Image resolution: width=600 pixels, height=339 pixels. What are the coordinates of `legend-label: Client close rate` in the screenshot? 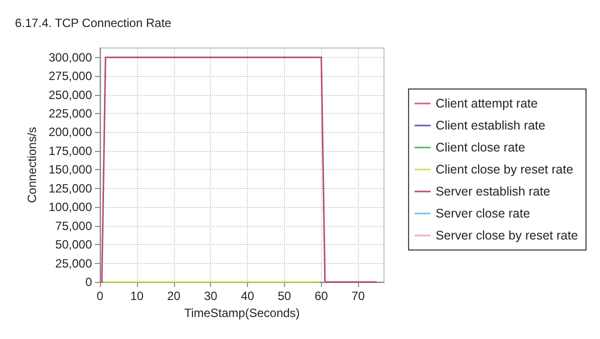 It's located at (481, 147).